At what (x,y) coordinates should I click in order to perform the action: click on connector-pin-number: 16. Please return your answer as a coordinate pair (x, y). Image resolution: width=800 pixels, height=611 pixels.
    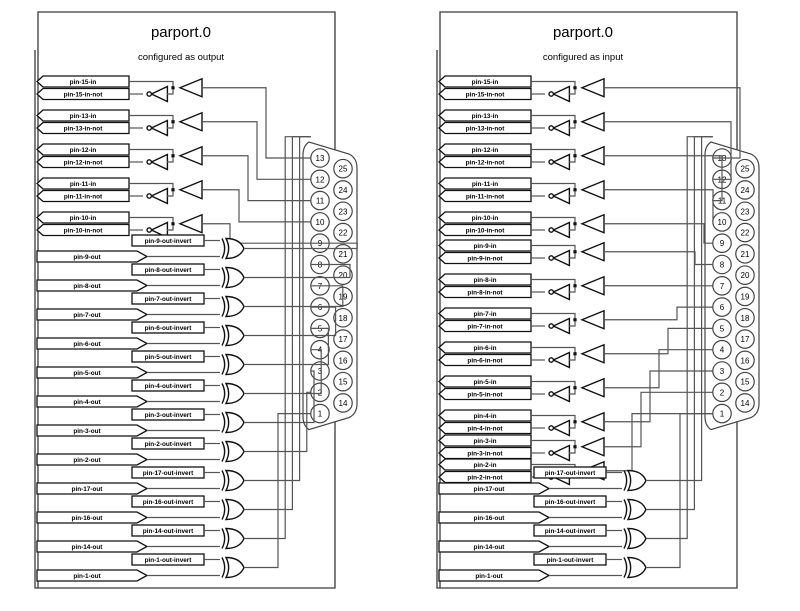
    Looking at the image, I should click on (745, 360).